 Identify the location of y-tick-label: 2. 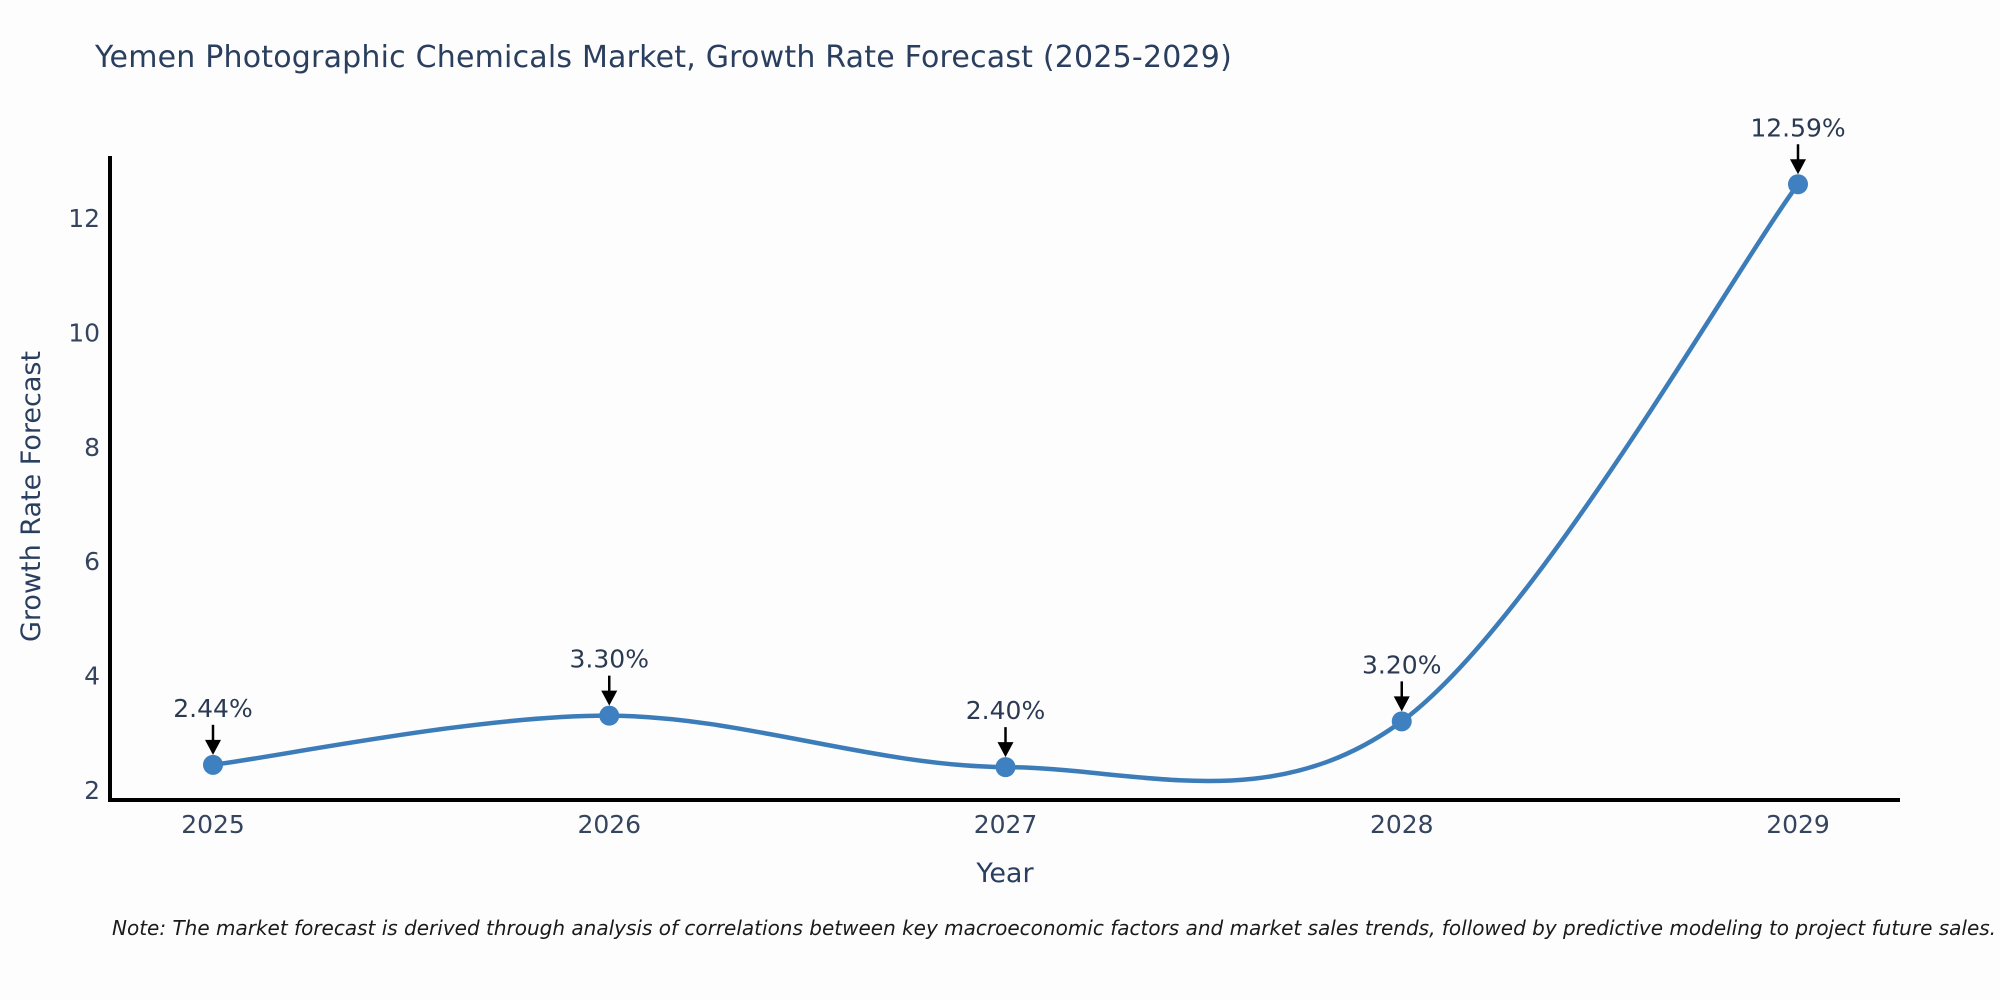
(92, 790).